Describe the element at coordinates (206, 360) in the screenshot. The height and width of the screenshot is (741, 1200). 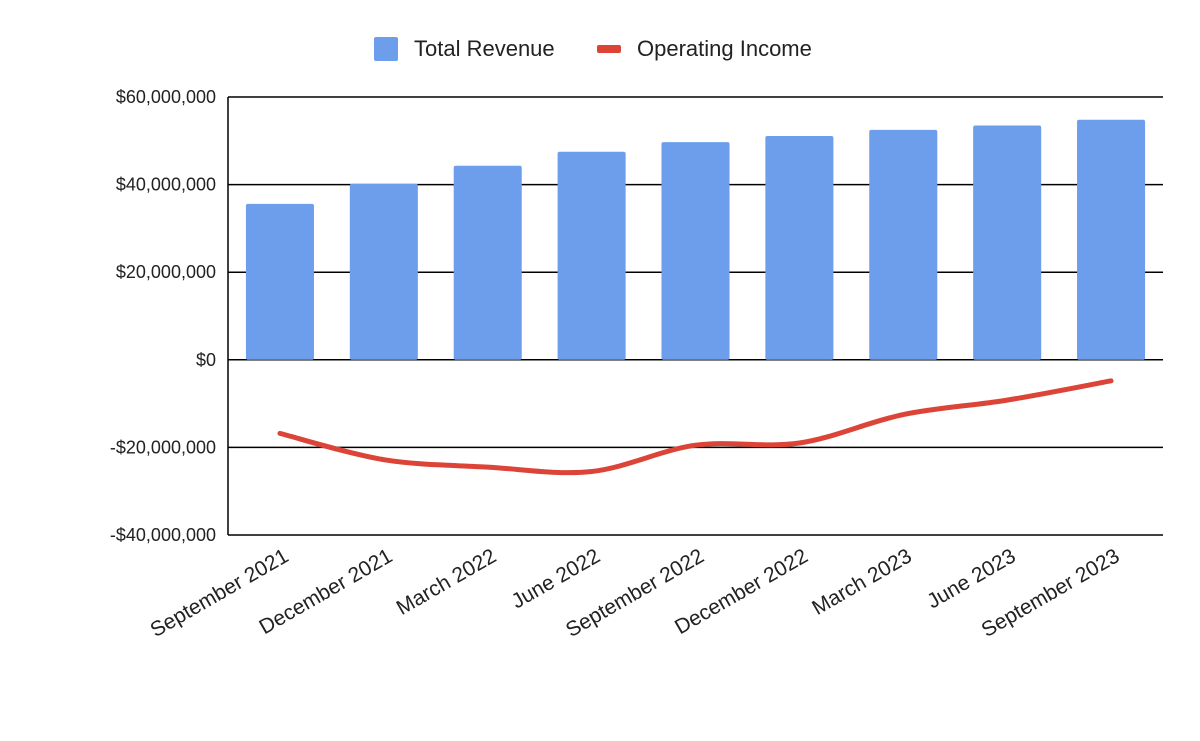
I see `y-tick-label: $0` at that location.